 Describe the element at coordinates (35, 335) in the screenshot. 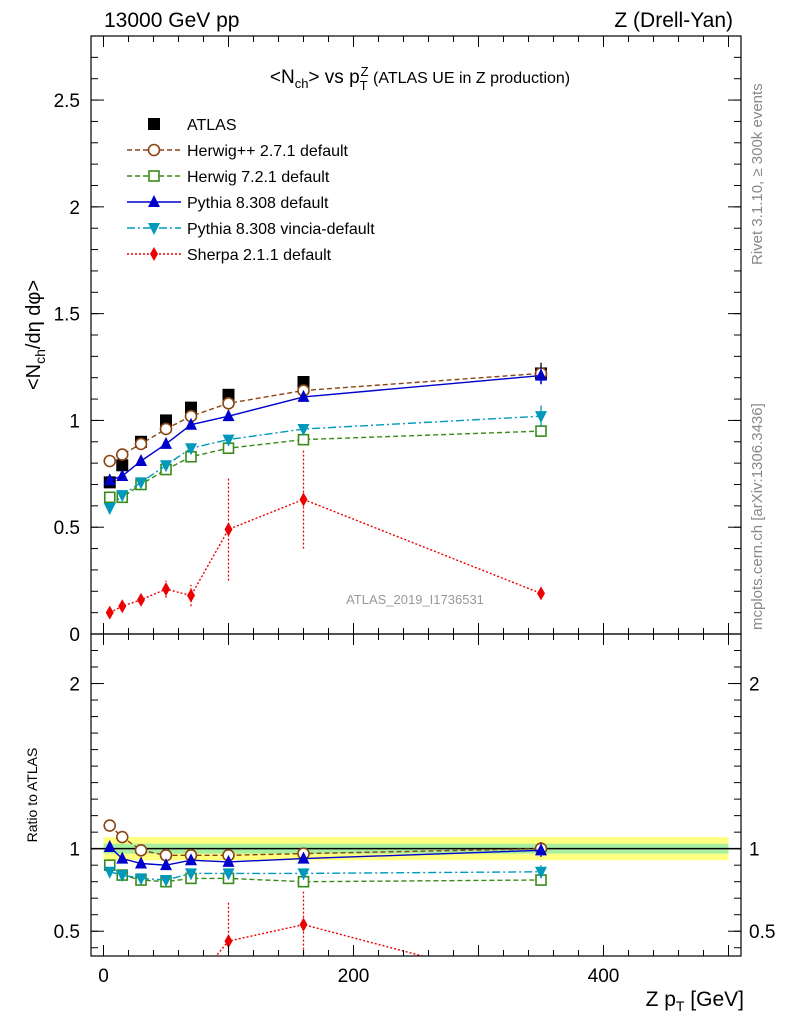

I see `y-axis-label: <Nch/dη dφ>` at that location.